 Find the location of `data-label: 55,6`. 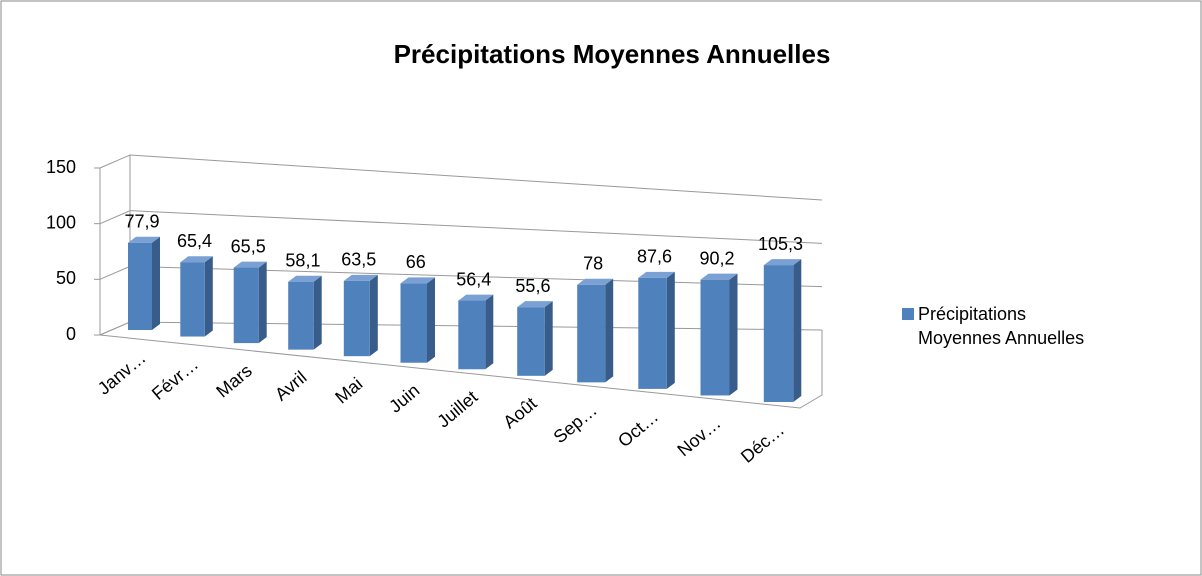

data-label: 55,6 is located at coordinates (532, 286).